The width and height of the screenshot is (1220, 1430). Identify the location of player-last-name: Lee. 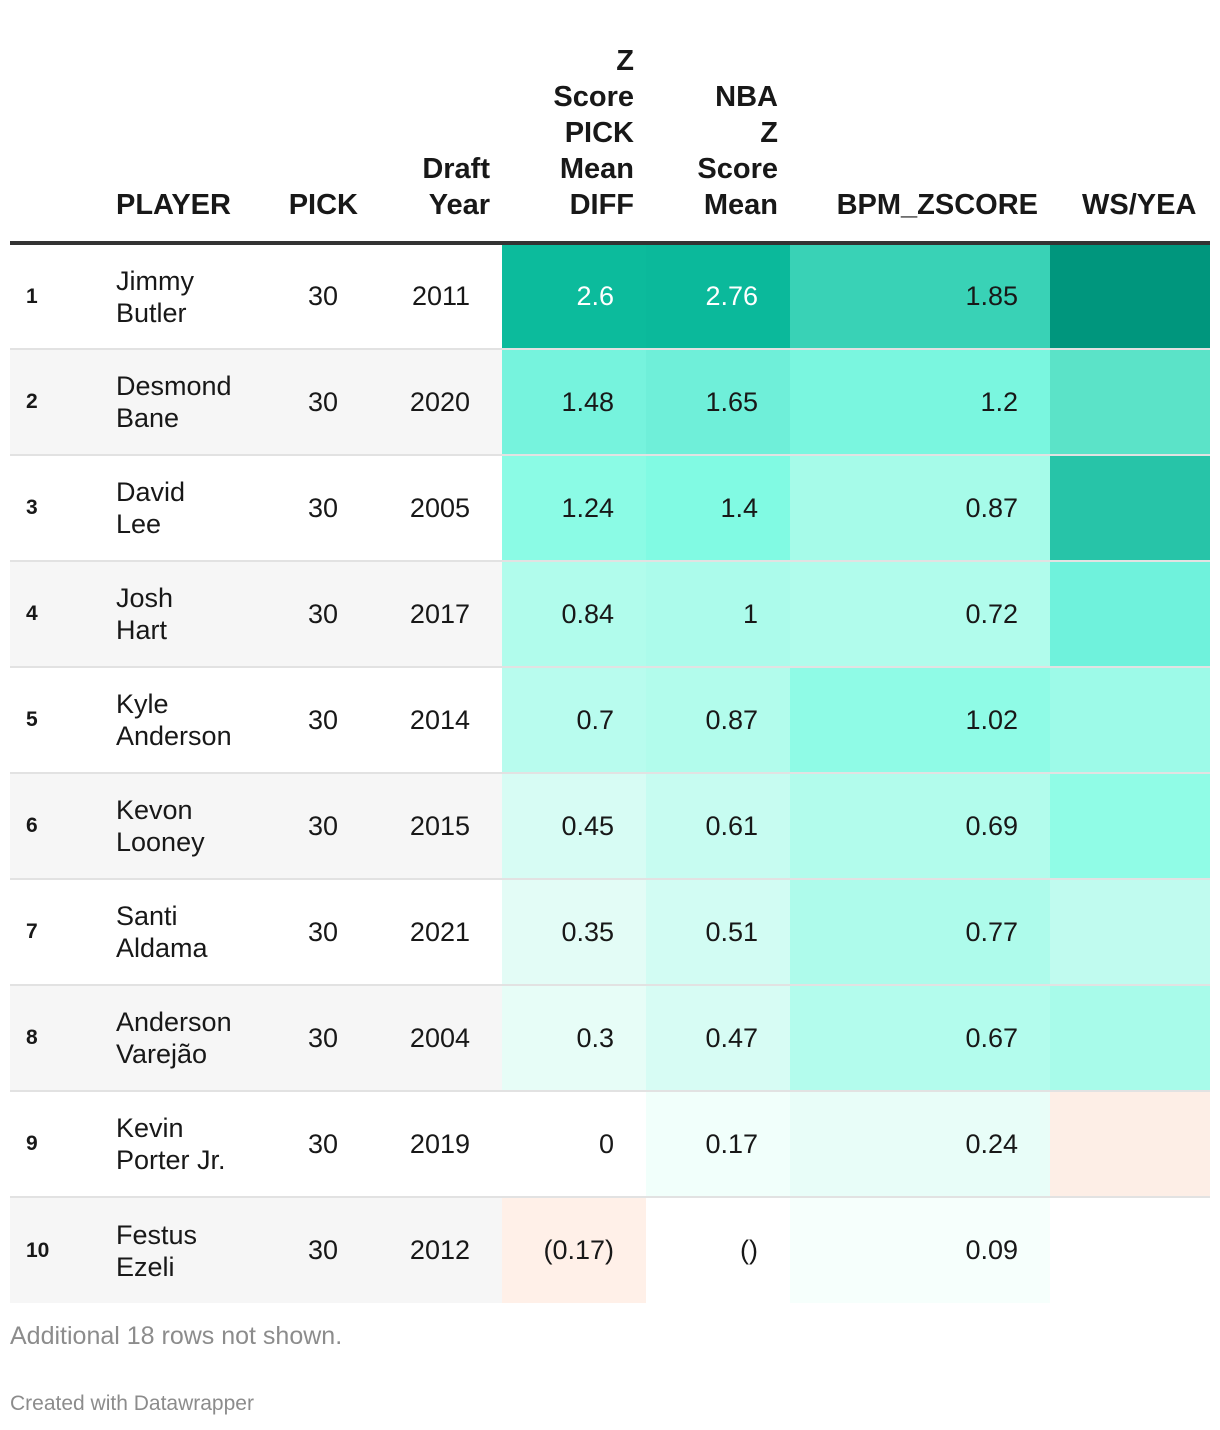
(139, 524).